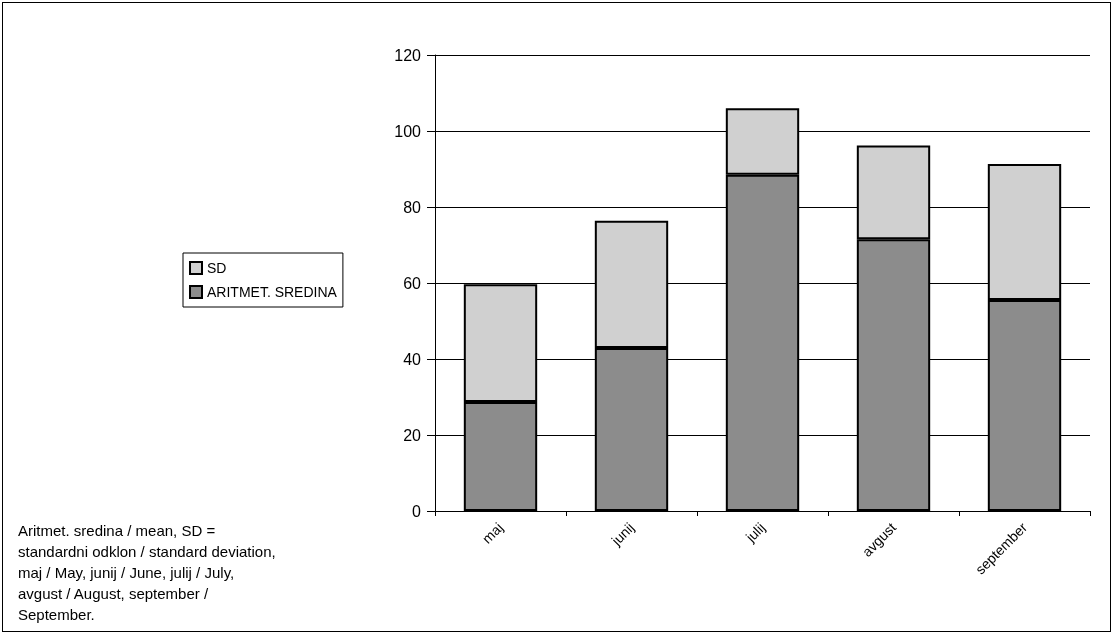 The height and width of the screenshot is (636, 1115). What do you see at coordinates (408, 55) in the screenshot?
I see `y-tick-label: 120` at bounding box center [408, 55].